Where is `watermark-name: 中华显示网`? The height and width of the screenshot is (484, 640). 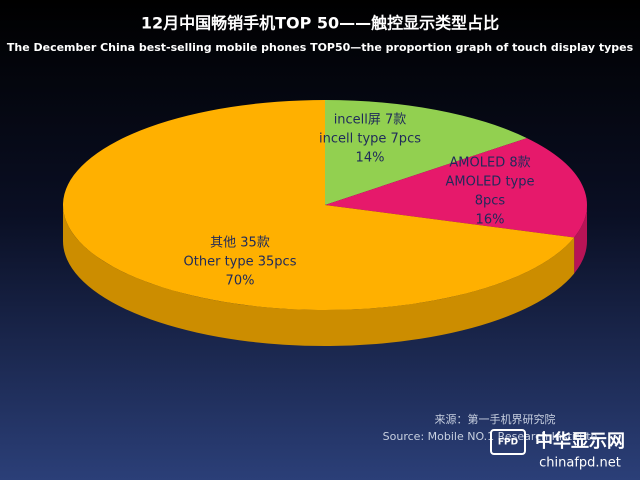 watermark-name: 中华显示网 is located at coordinates (580, 441).